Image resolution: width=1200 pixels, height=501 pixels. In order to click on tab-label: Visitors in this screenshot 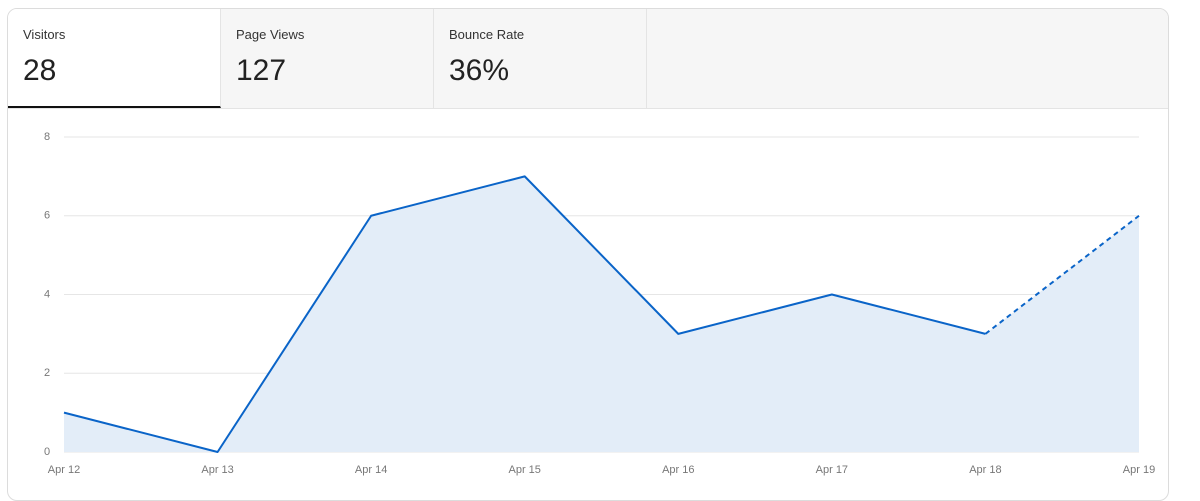, I will do `click(44, 34)`.